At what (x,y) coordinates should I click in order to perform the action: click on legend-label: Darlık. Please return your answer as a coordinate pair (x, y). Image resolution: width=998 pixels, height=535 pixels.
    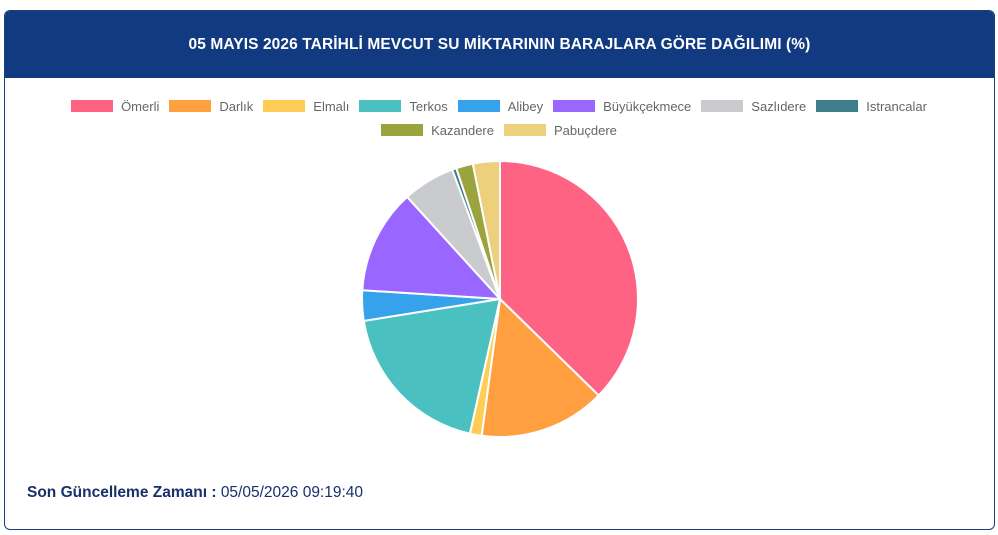
    Looking at the image, I should click on (236, 106).